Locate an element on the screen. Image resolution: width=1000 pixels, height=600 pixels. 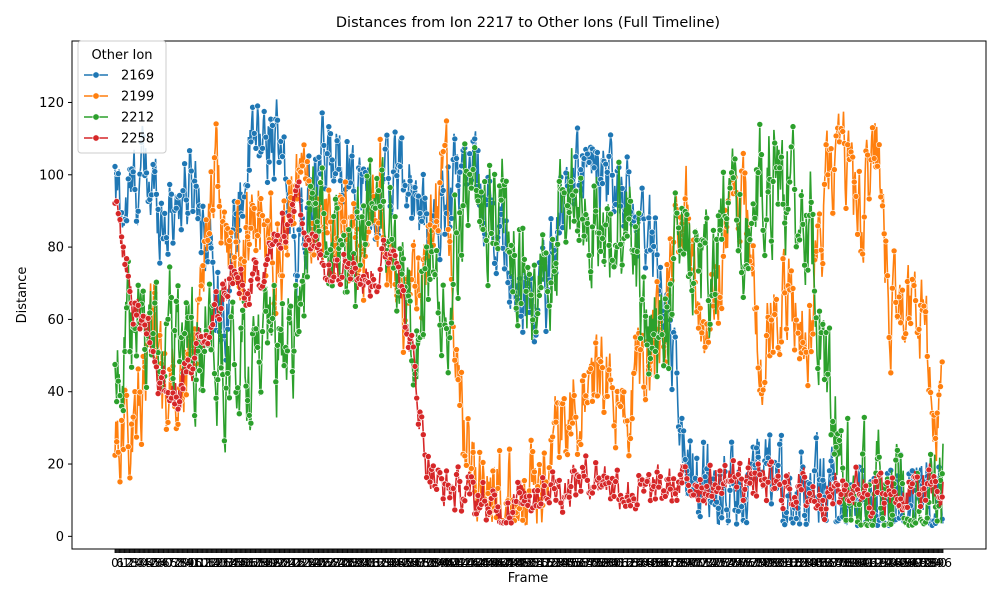
x-tick-label: 576 is located at coordinates (592, 563).